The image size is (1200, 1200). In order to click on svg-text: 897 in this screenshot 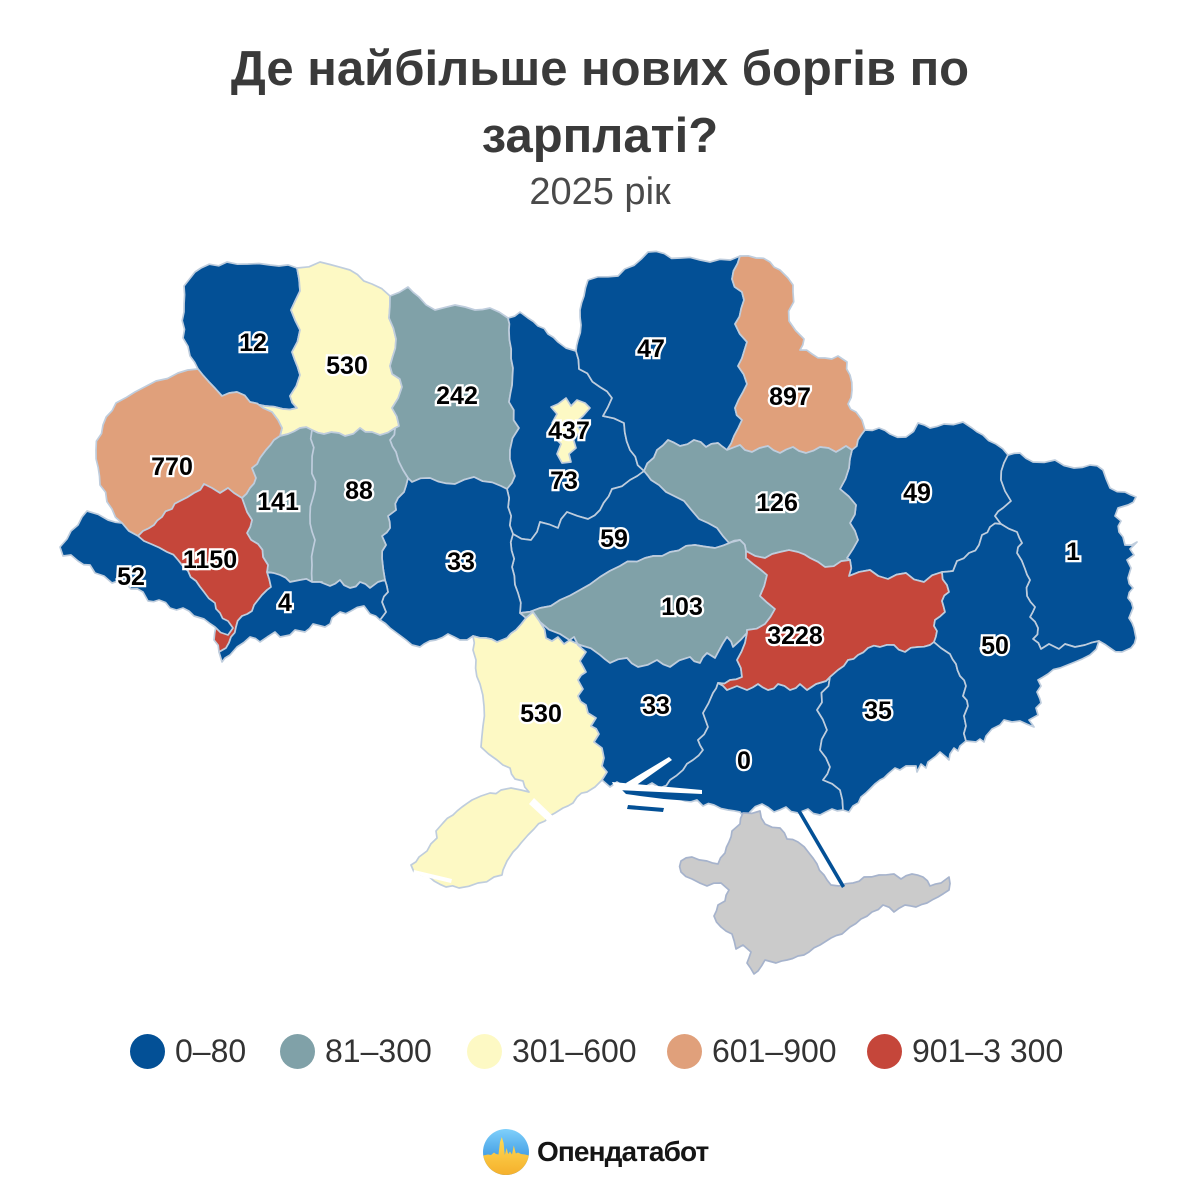, I will do `click(790, 397)`.